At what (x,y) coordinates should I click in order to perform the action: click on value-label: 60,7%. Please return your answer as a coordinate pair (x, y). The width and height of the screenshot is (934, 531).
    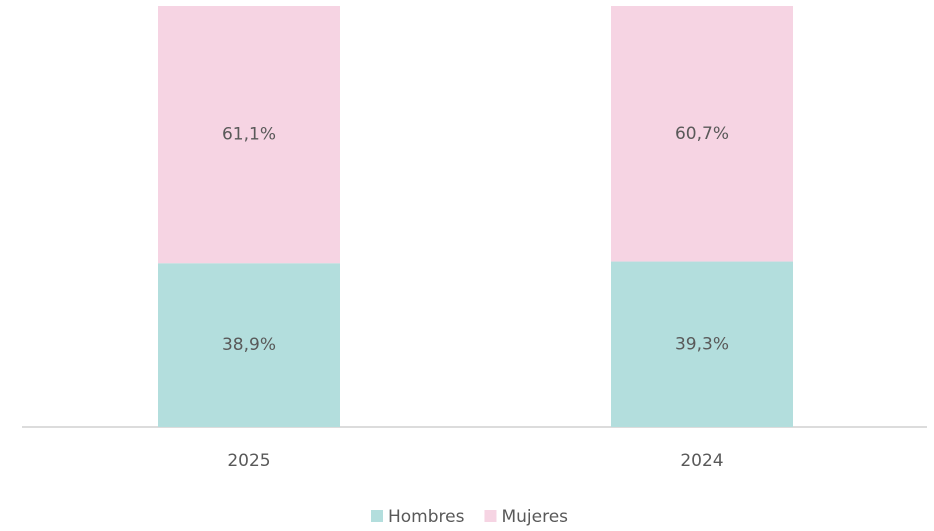
    Looking at the image, I should click on (702, 134).